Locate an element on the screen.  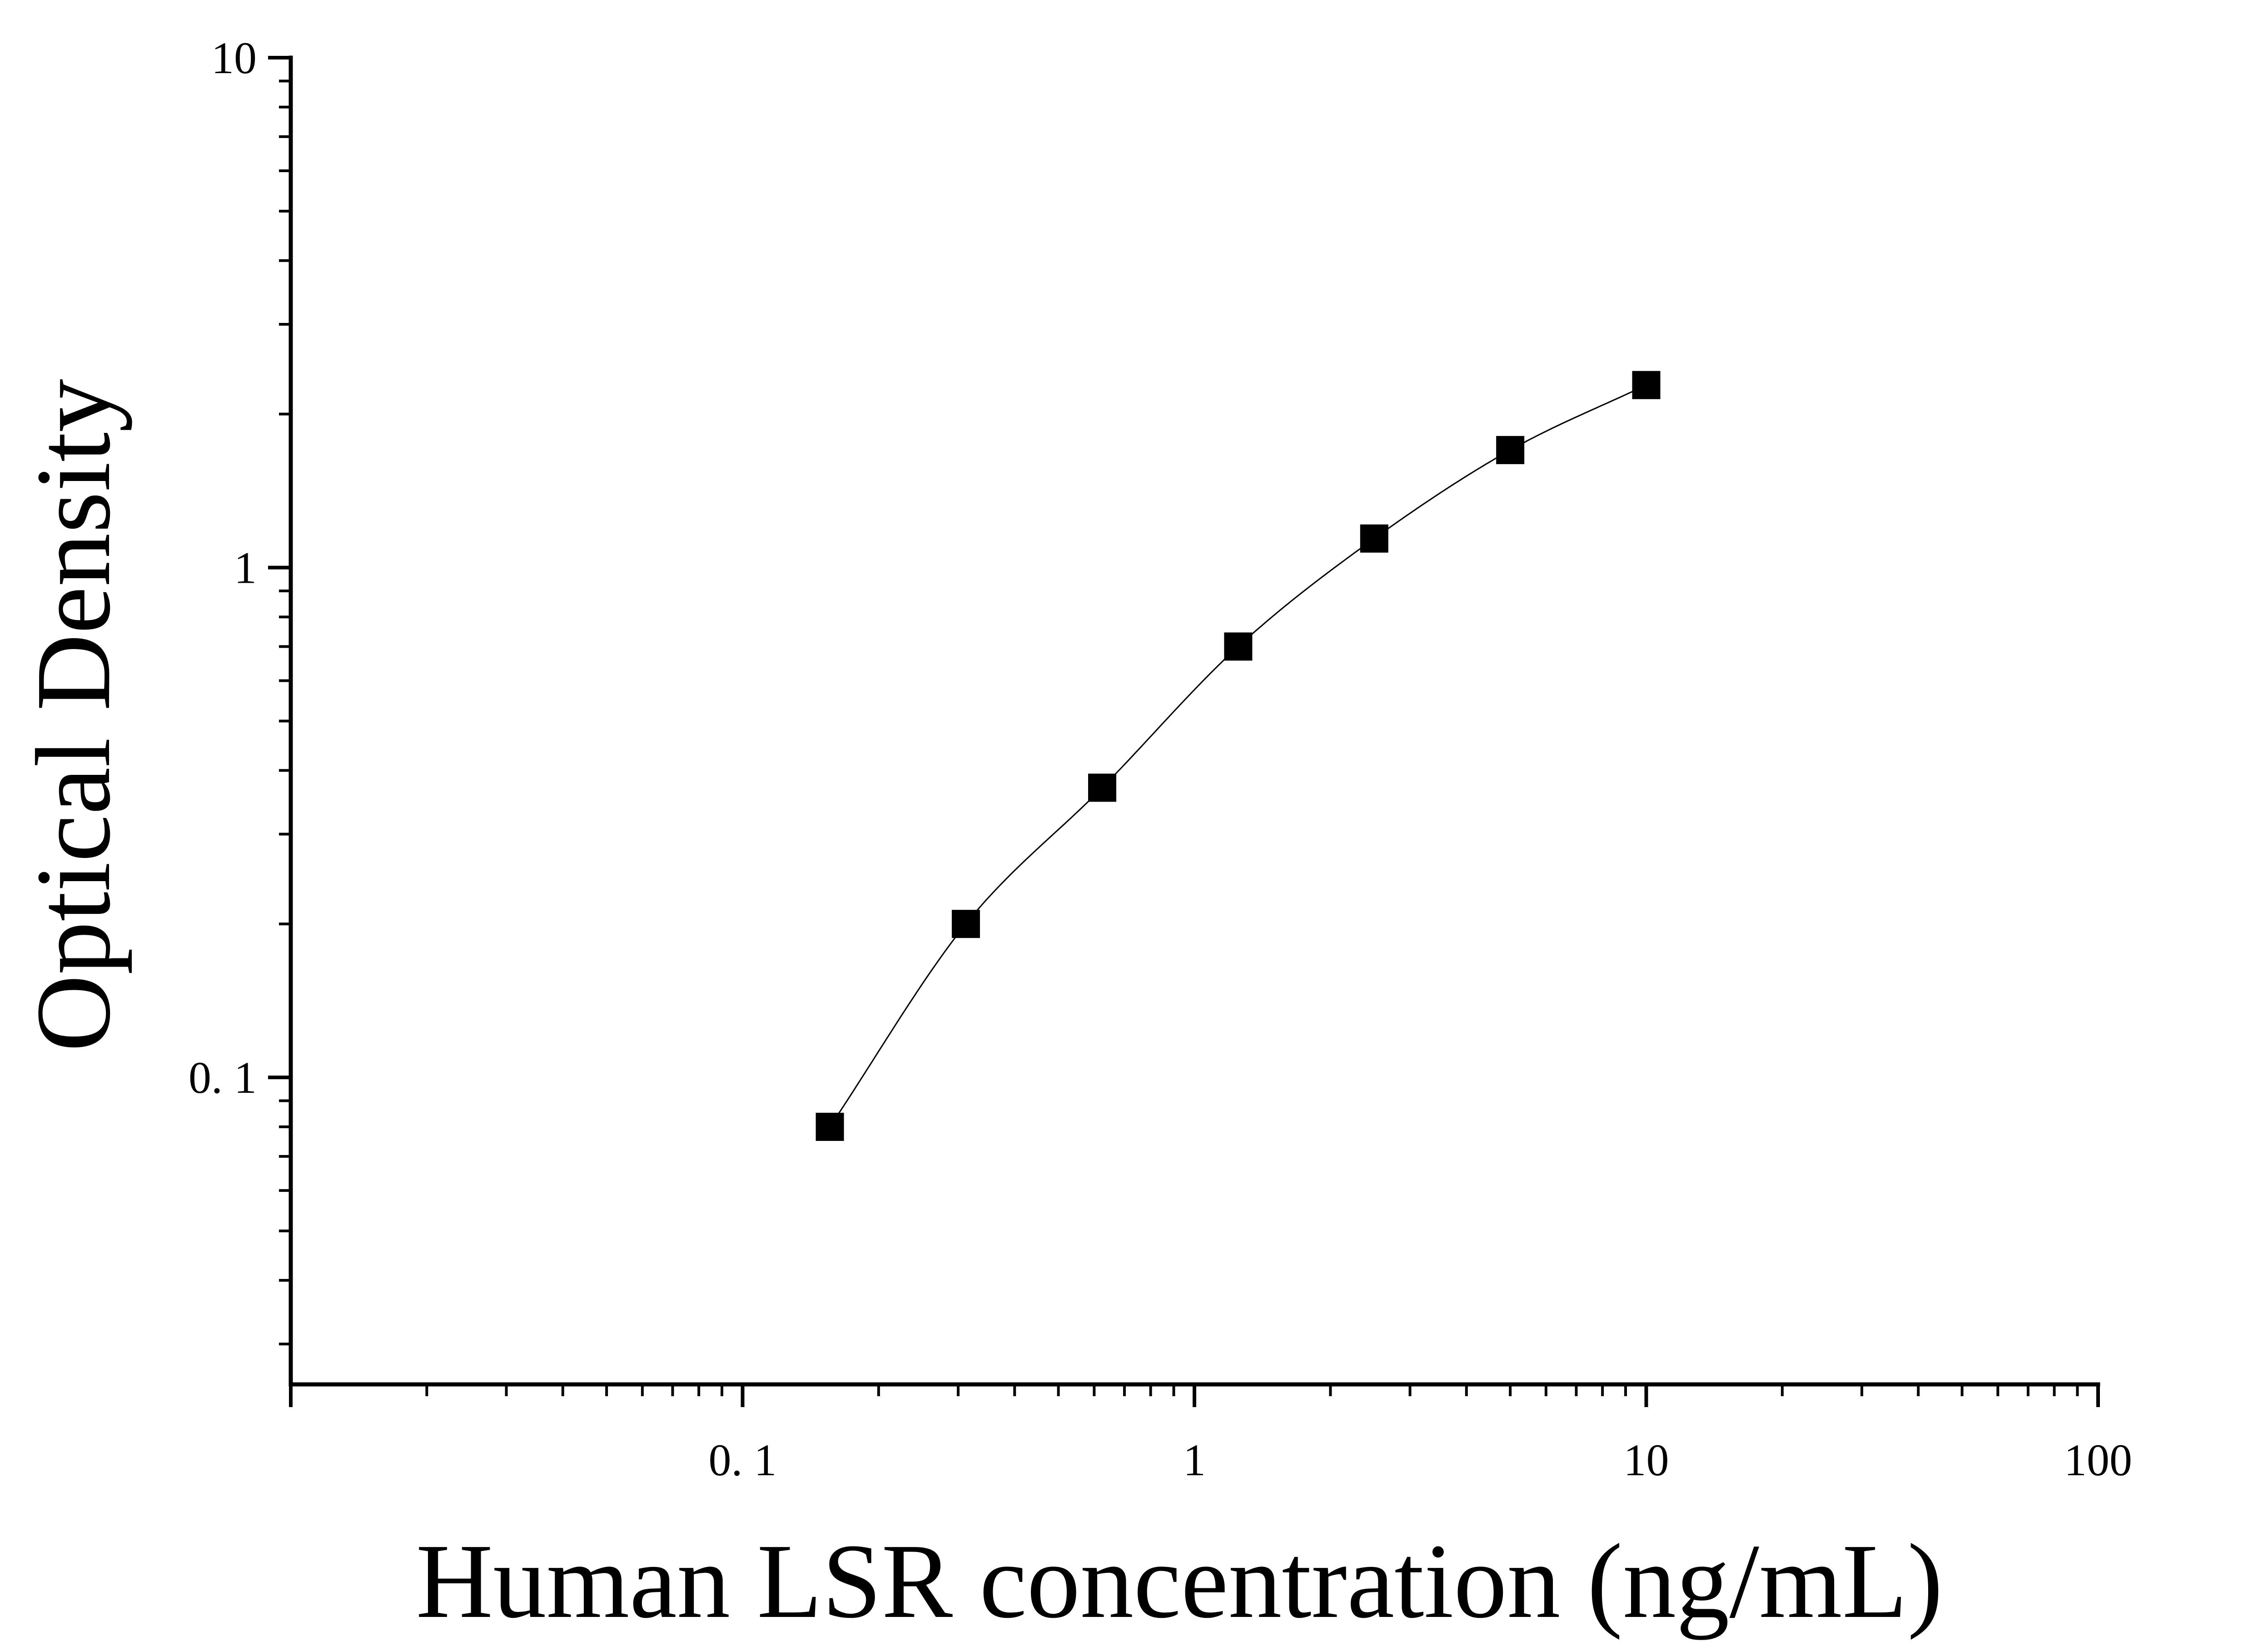
x-tick-label: 10 is located at coordinates (1646, 1460).